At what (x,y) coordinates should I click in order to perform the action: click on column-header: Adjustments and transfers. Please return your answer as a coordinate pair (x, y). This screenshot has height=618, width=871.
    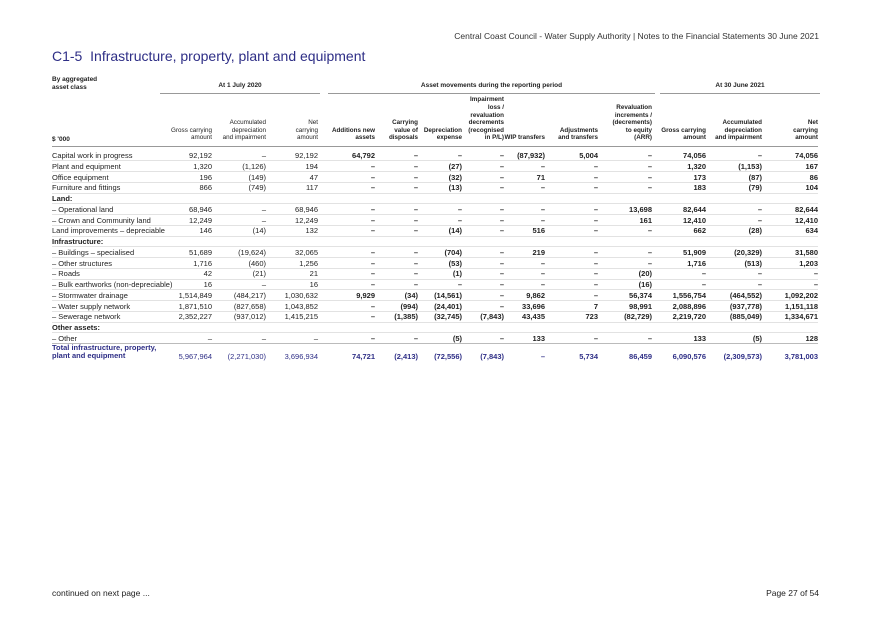
    Looking at the image, I should click on (578, 134).